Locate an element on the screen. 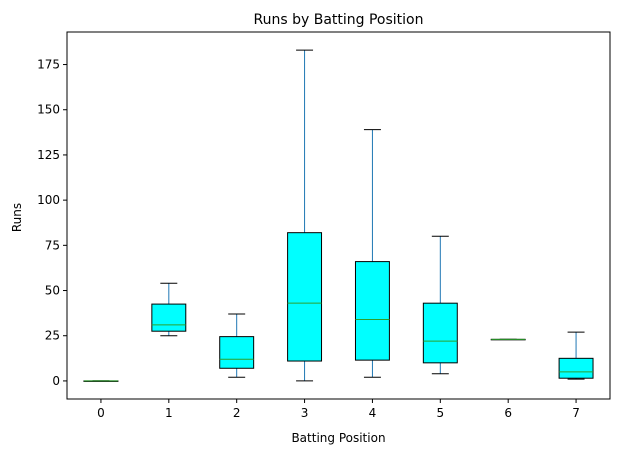 Image resolution: width=630 pixels, height=455 pixels. x-tick-label: 6 is located at coordinates (508, 413).